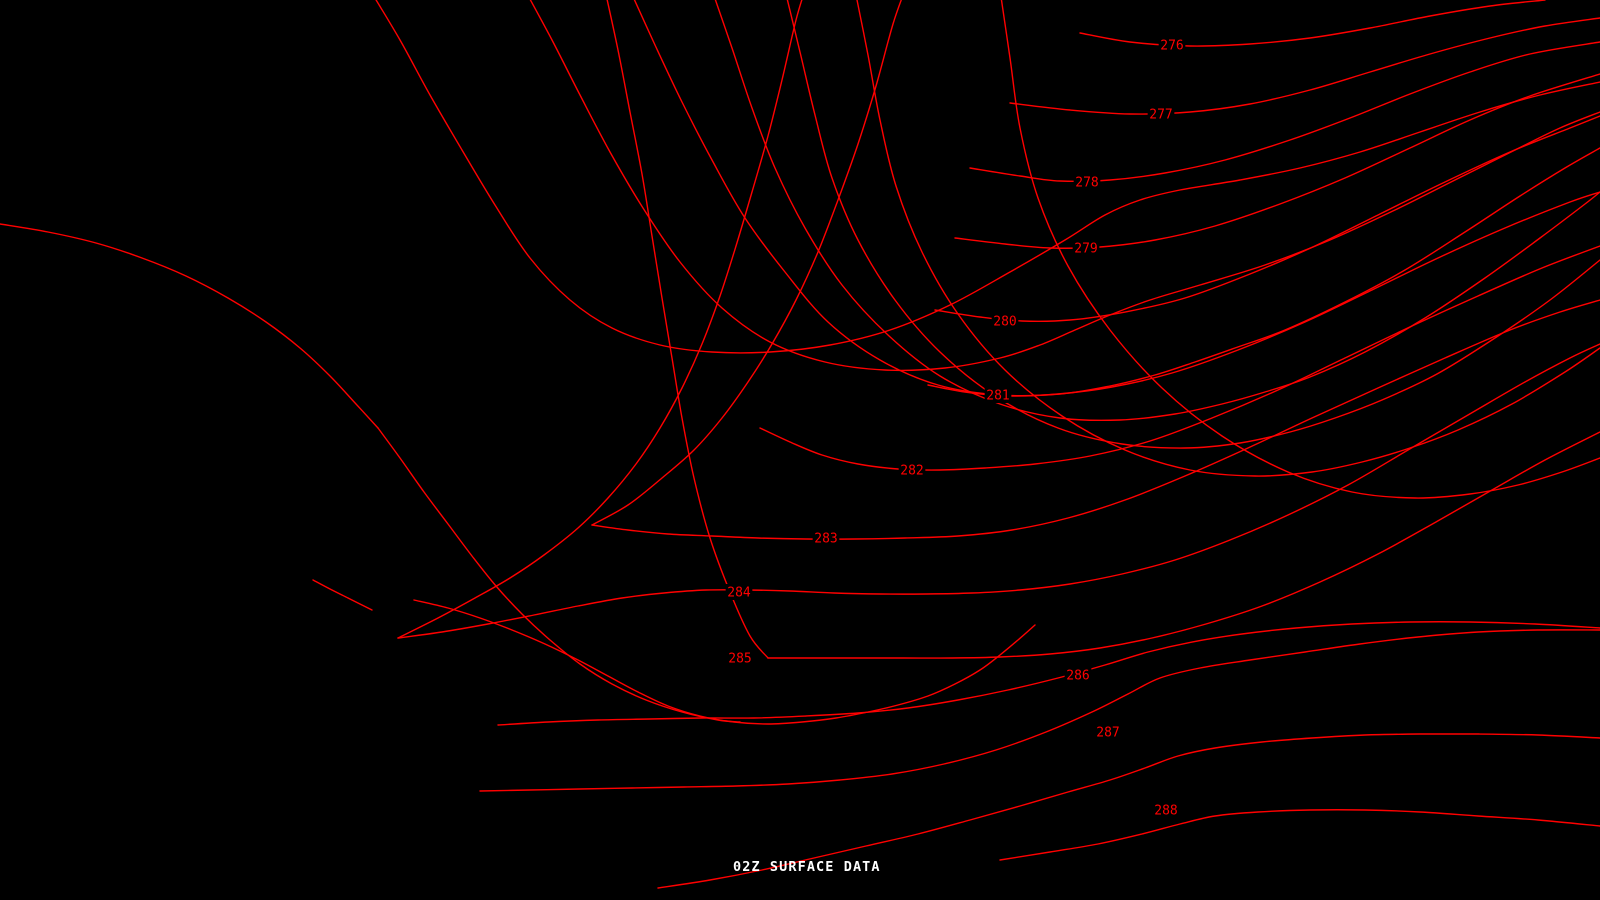 The width and height of the screenshot is (1600, 900). I want to click on contour-label: 288, so click(1165, 811).